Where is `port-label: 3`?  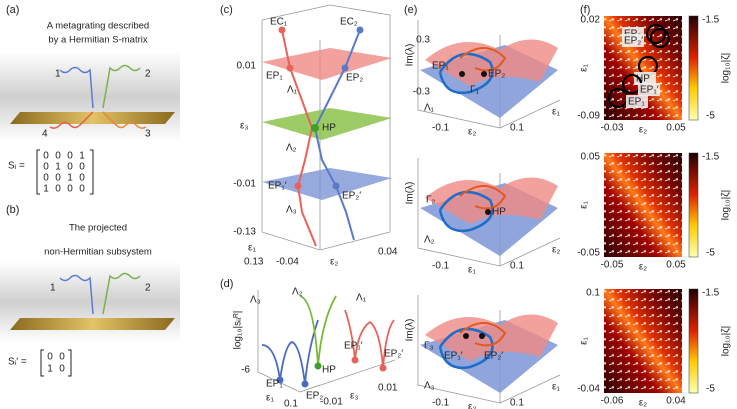
port-label: 3 is located at coordinates (148, 134).